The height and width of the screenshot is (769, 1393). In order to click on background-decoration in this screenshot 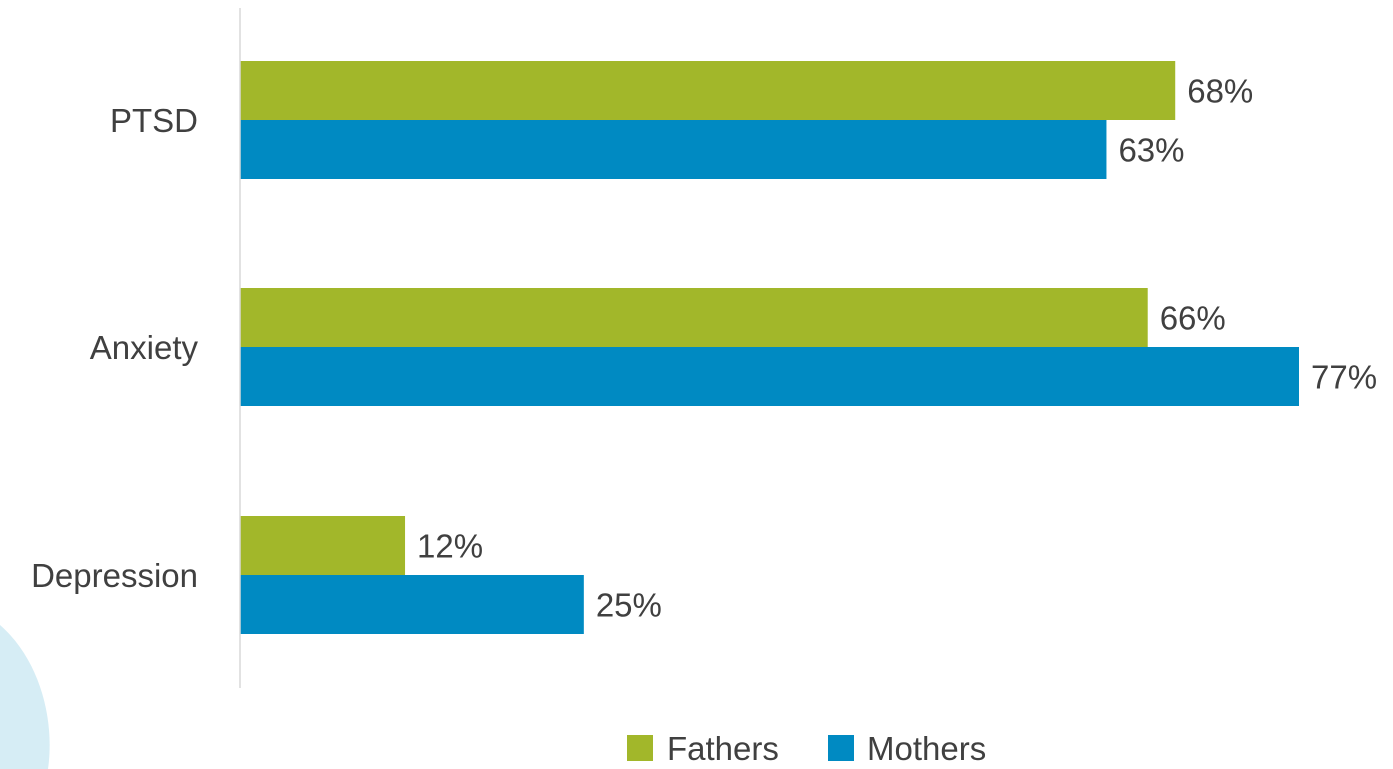, I will do `click(25, 697)`.